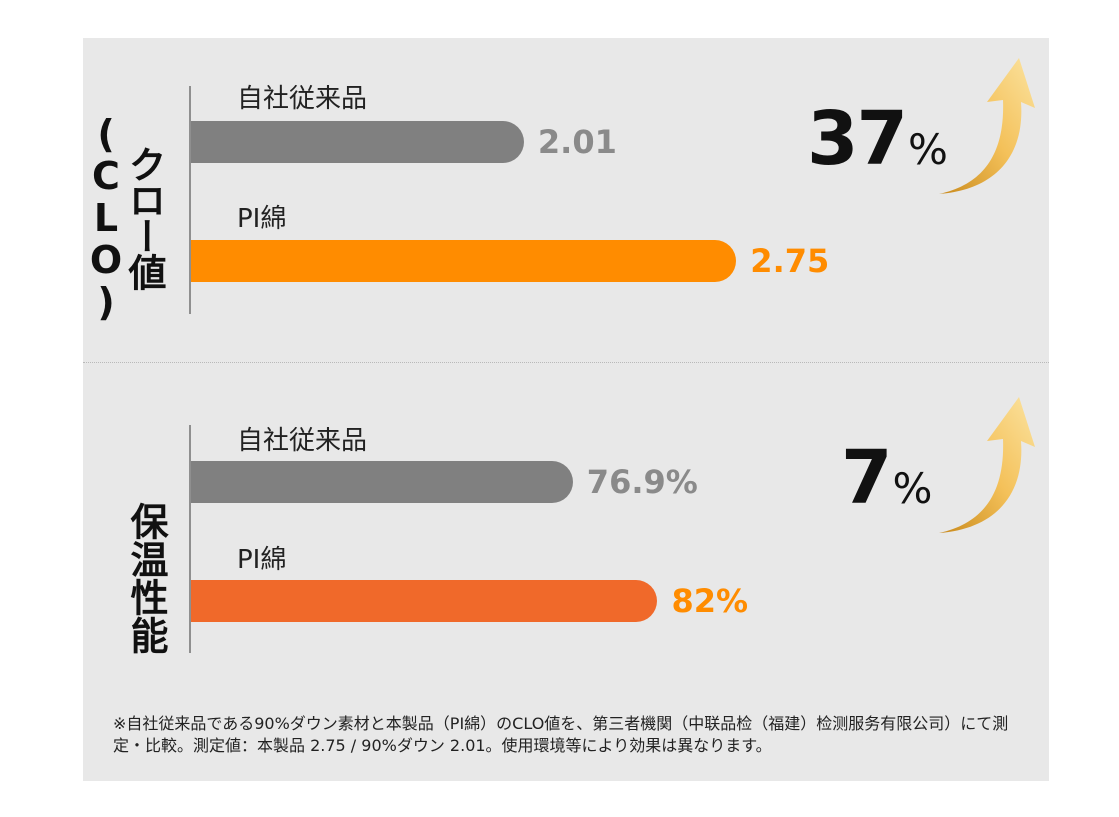  What do you see at coordinates (190, 539) in the screenshot?
I see `warmth-axis-line` at bounding box center [190, 539].